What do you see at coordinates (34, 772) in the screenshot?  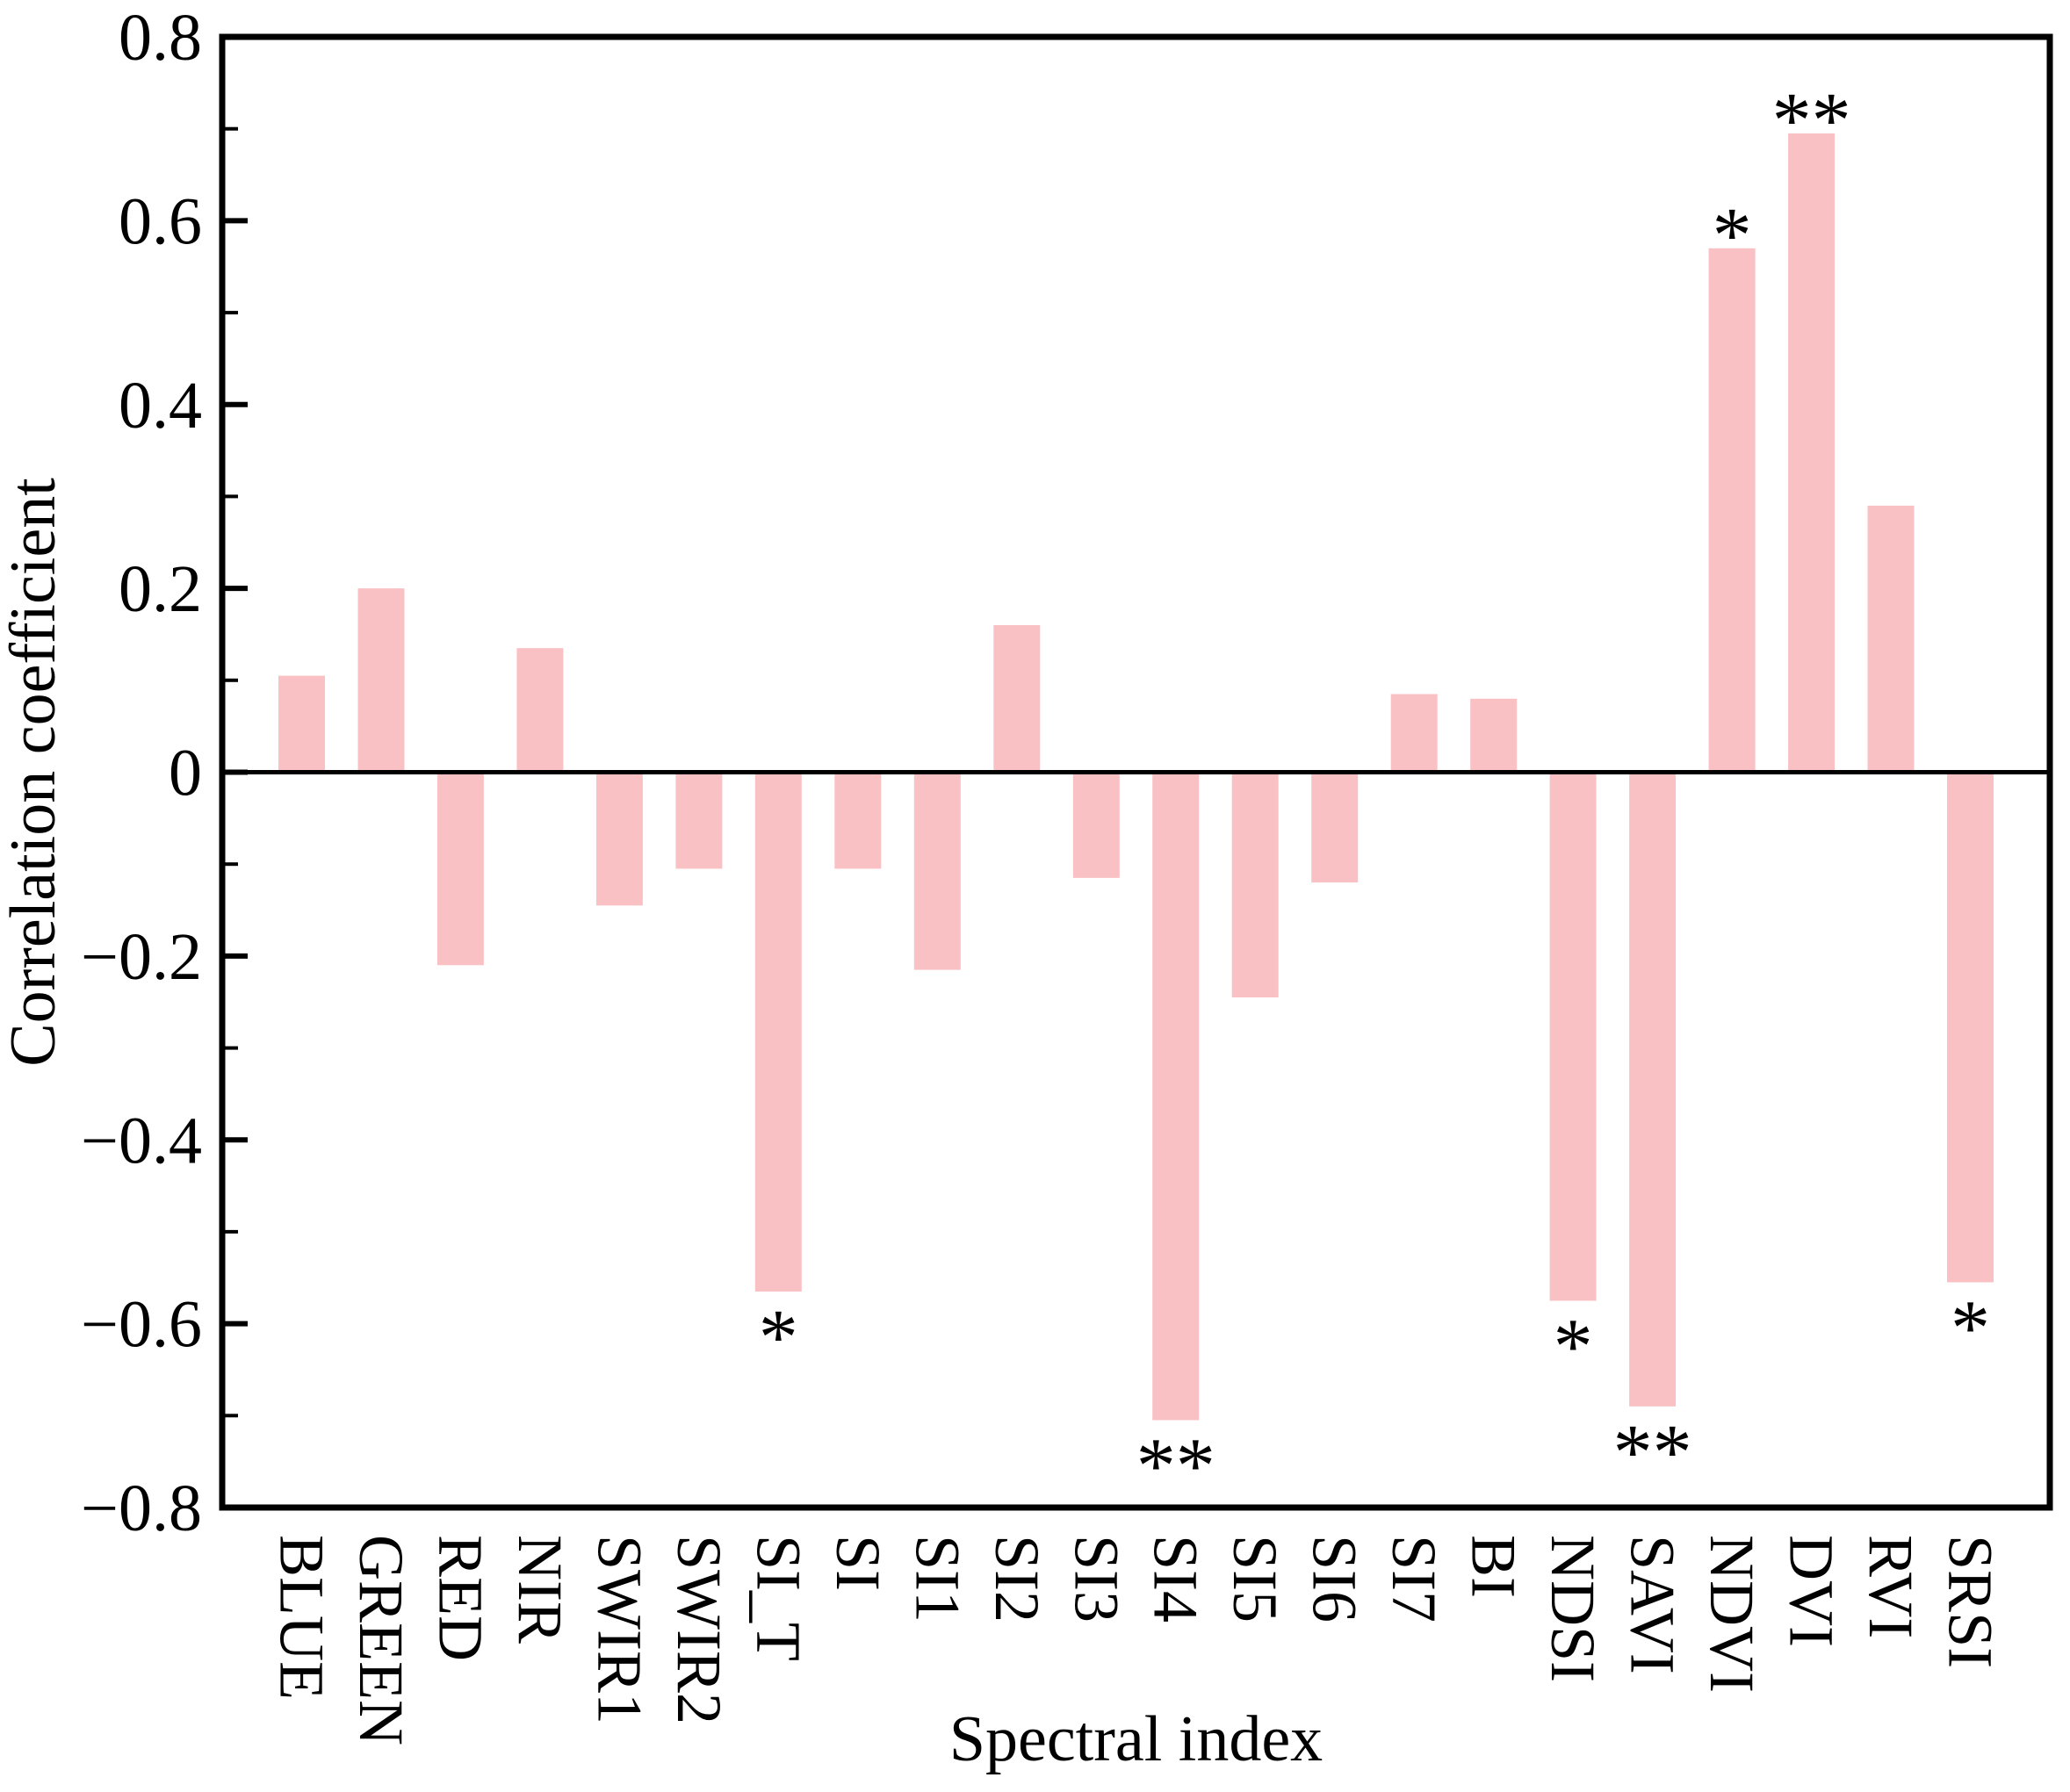 I see `y-axis-title: Correlation coefficient` at bounding box center [34, 772].